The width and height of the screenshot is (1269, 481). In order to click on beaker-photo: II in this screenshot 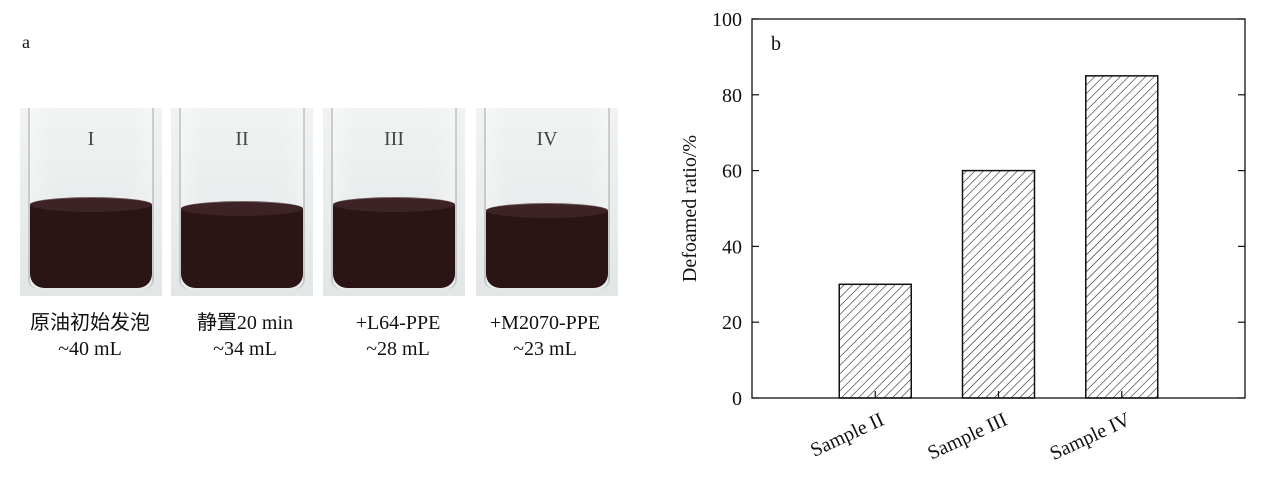, I will do `click(242, 202)`.